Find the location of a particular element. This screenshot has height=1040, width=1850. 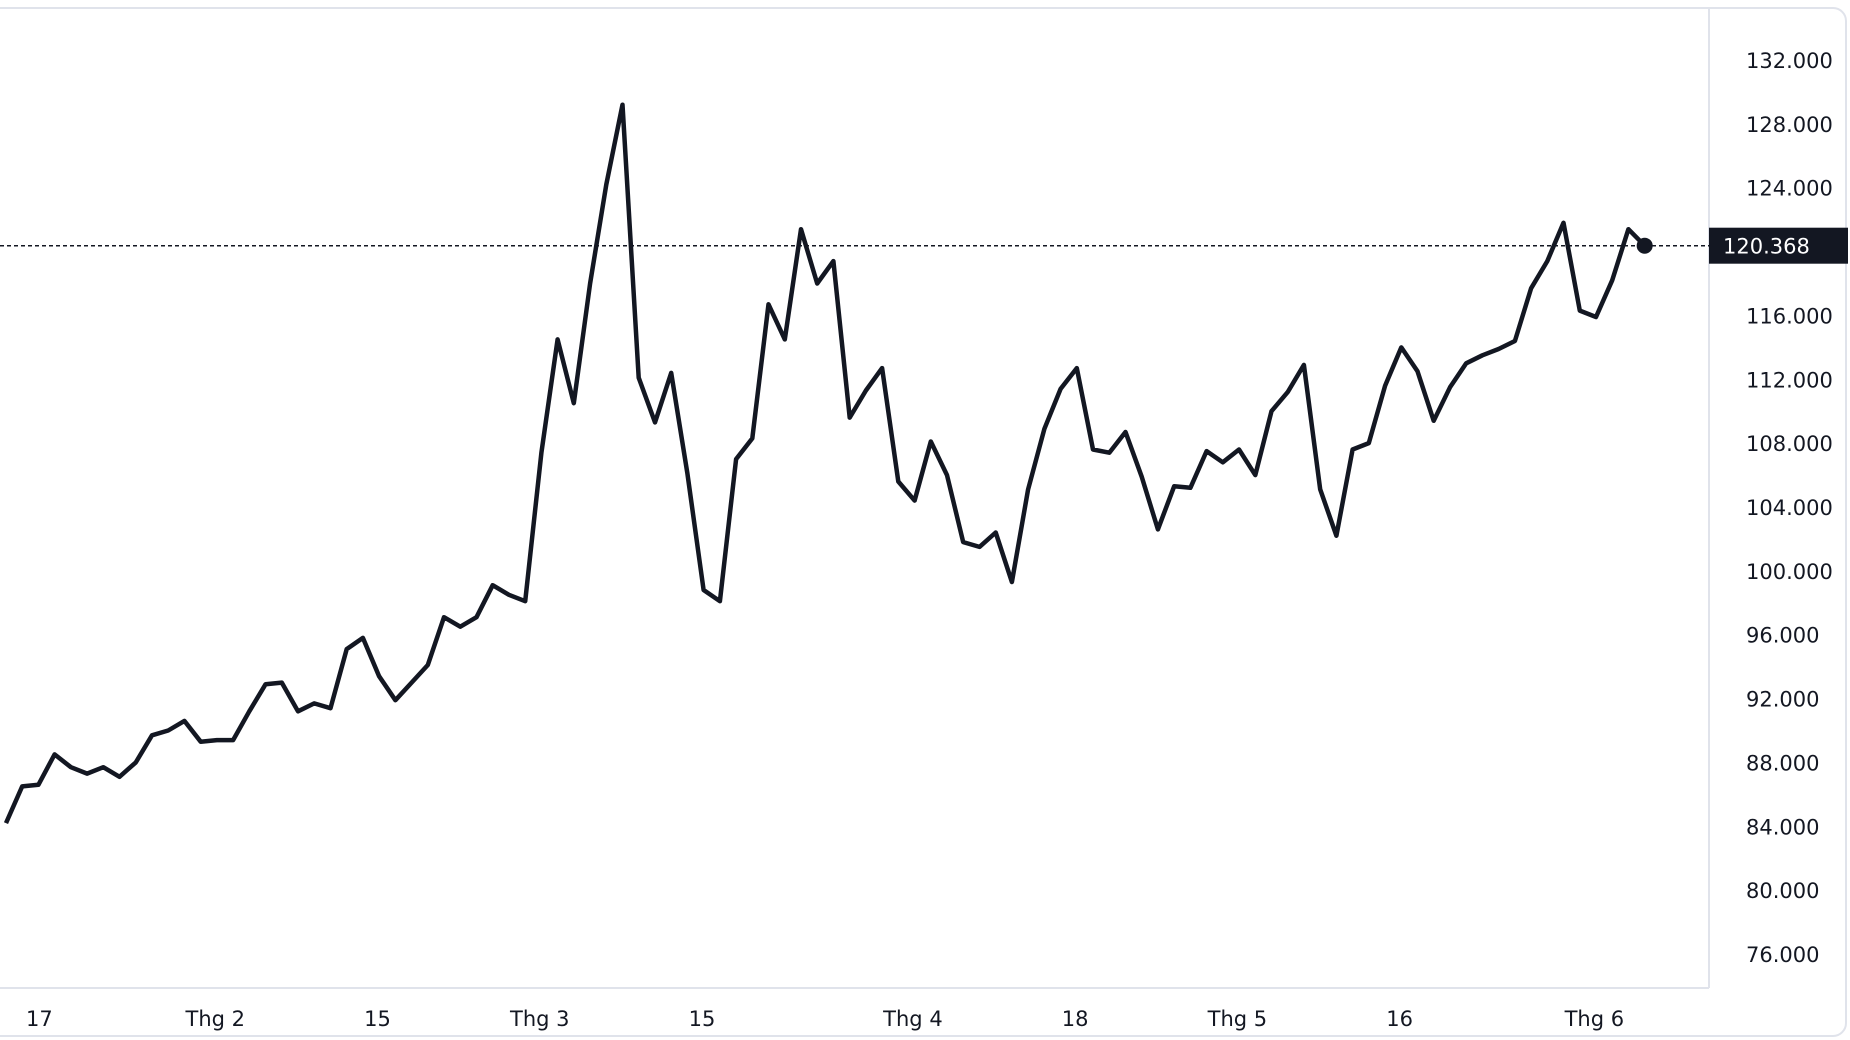

x-tick-label: 18 is located at coordinates (1075, 1019).